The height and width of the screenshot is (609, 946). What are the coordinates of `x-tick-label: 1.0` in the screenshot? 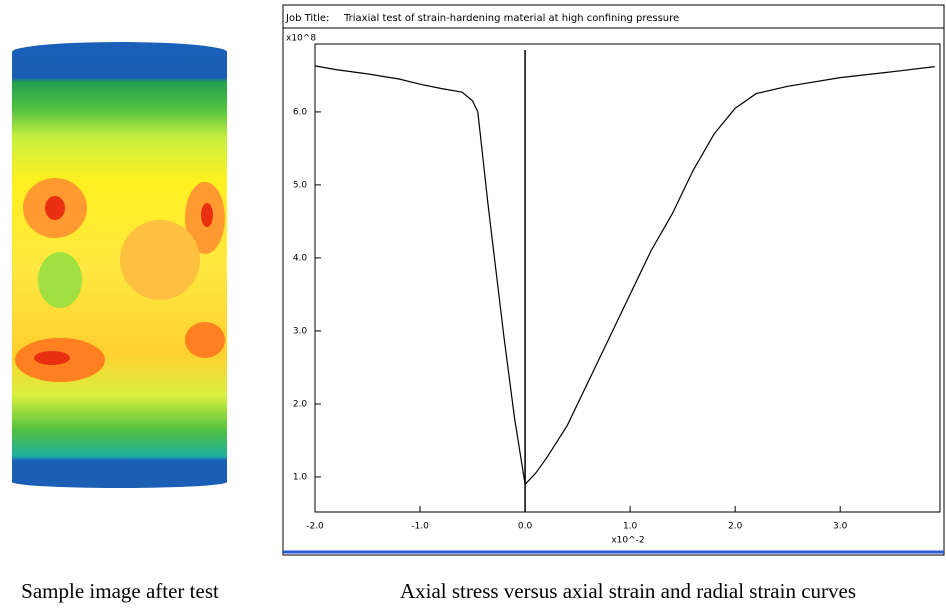 It's located at (630, 527).